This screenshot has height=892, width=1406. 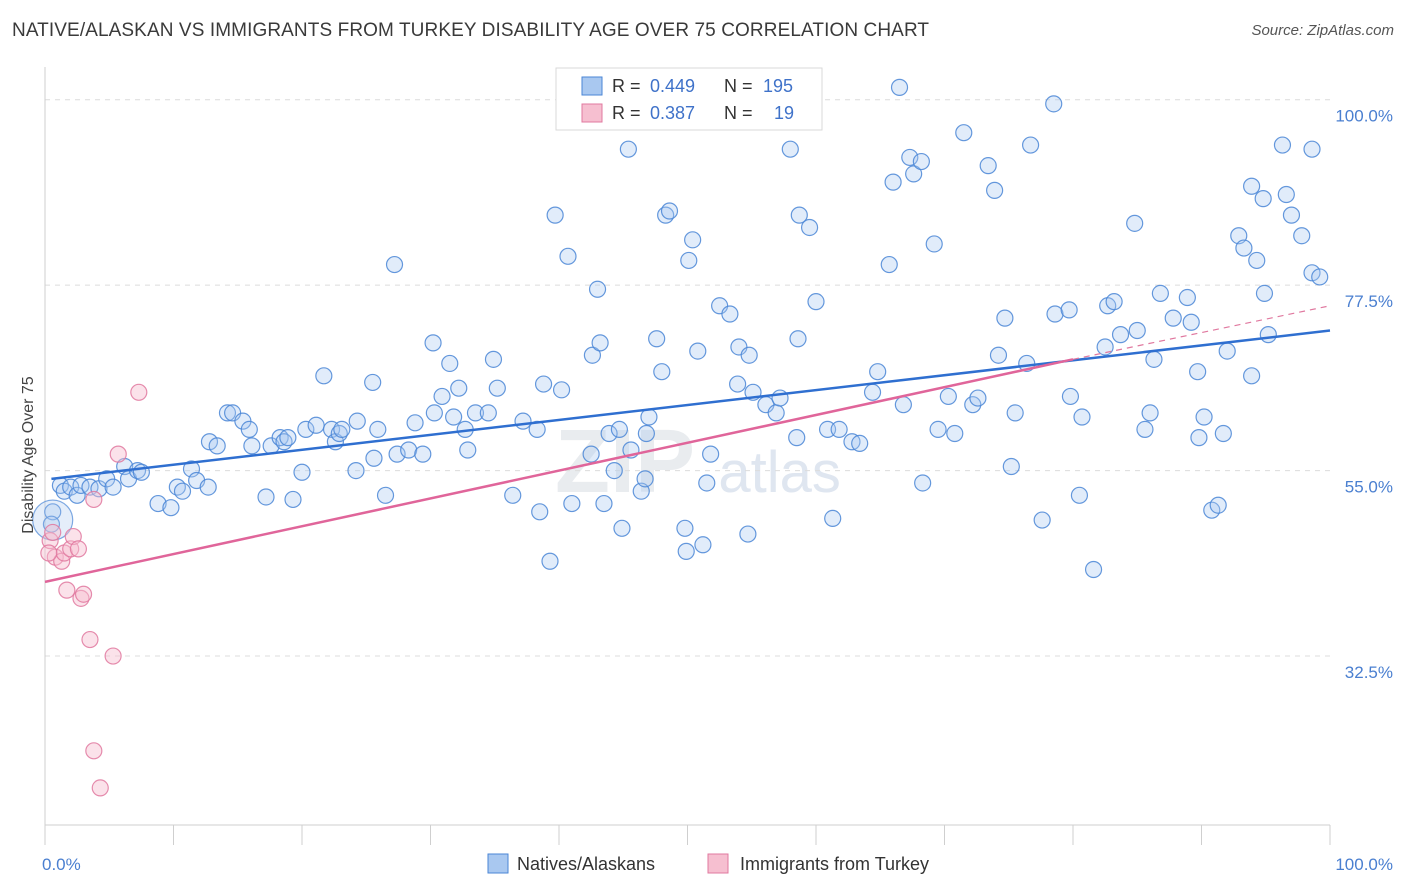 What do you see at coordinates (626, 86) in the screenshot?
I see `legend-r-label-1: R =` at bounding box center [626, 86].